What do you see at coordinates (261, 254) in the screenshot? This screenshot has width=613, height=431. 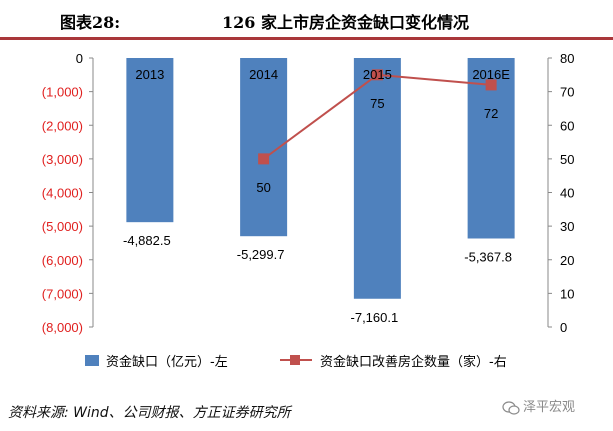 I see `bar-value-label: -5,299.7` at bounding box center [261, 254].